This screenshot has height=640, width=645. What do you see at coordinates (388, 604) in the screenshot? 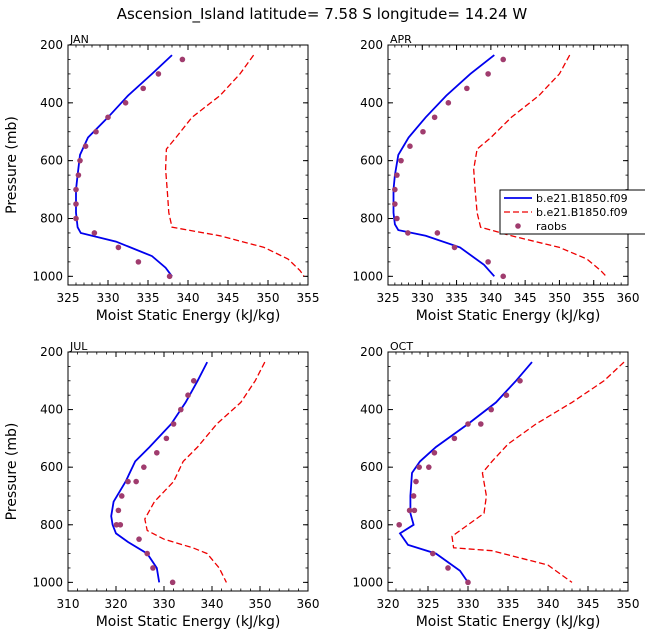
I see `x-tick-label: 320` at bounding box center [388, 604].